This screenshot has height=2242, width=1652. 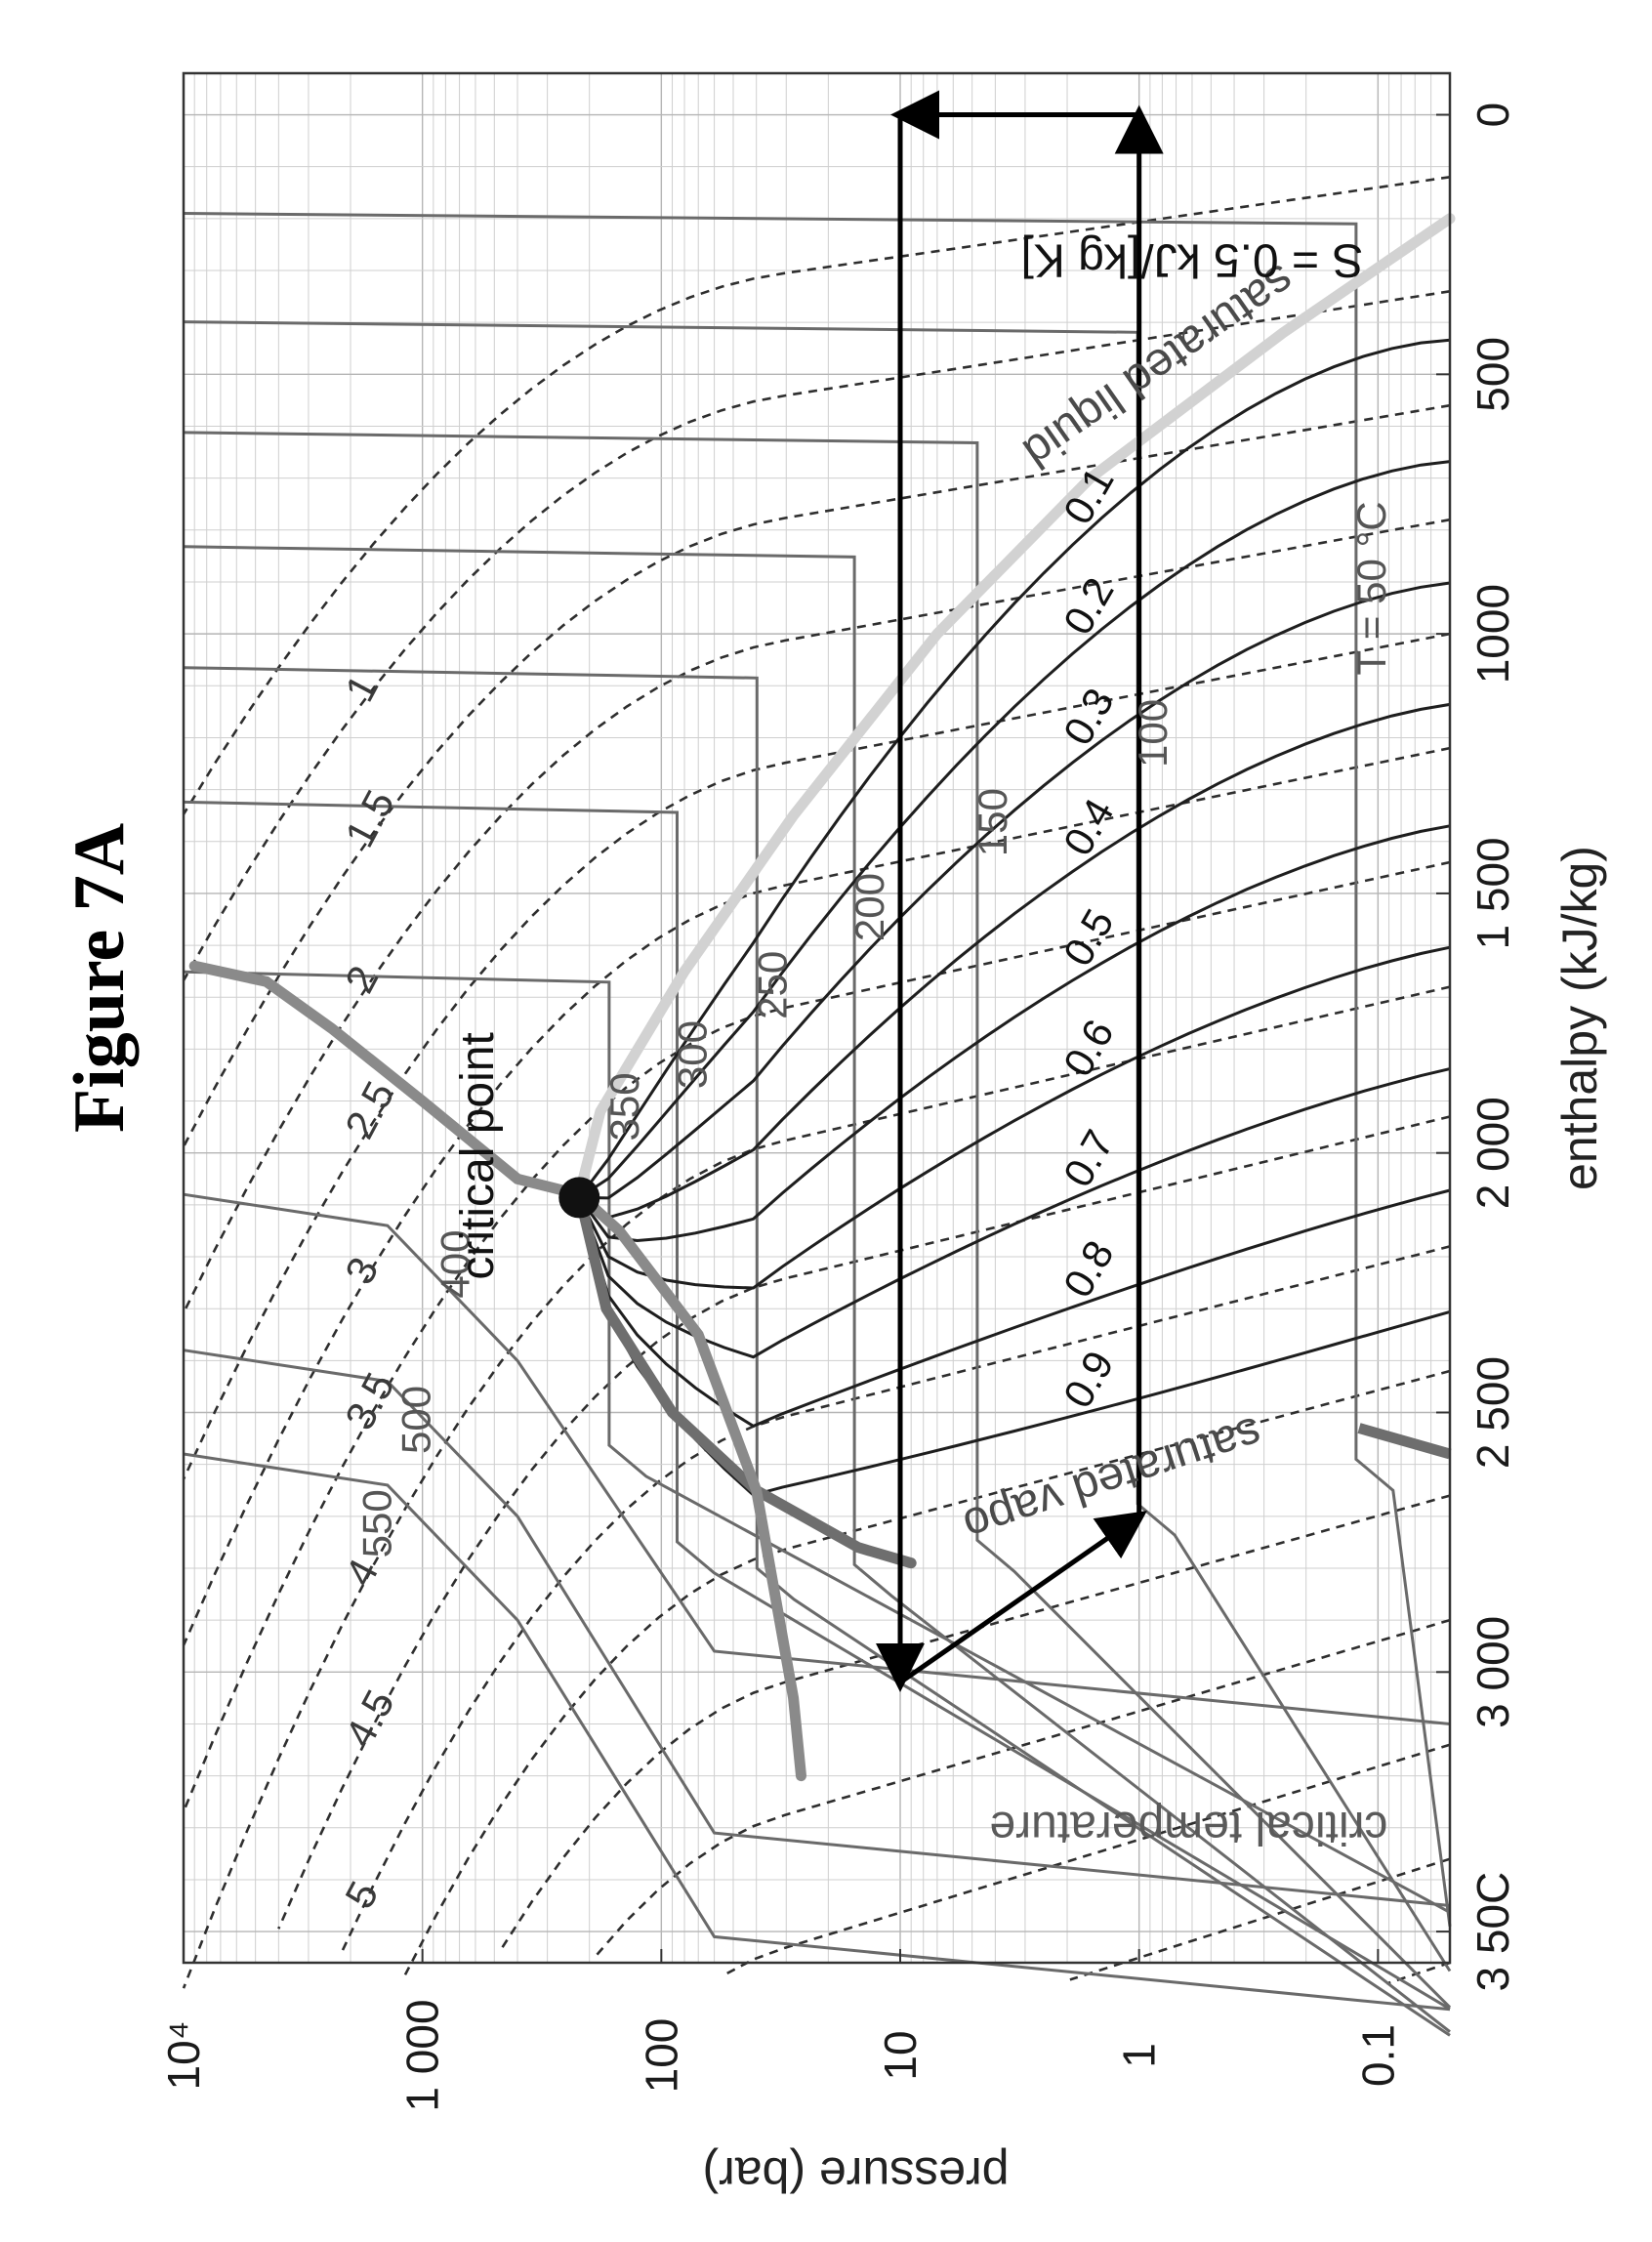 I want to click on cycle-segment, so click(x=1022, y=1597).